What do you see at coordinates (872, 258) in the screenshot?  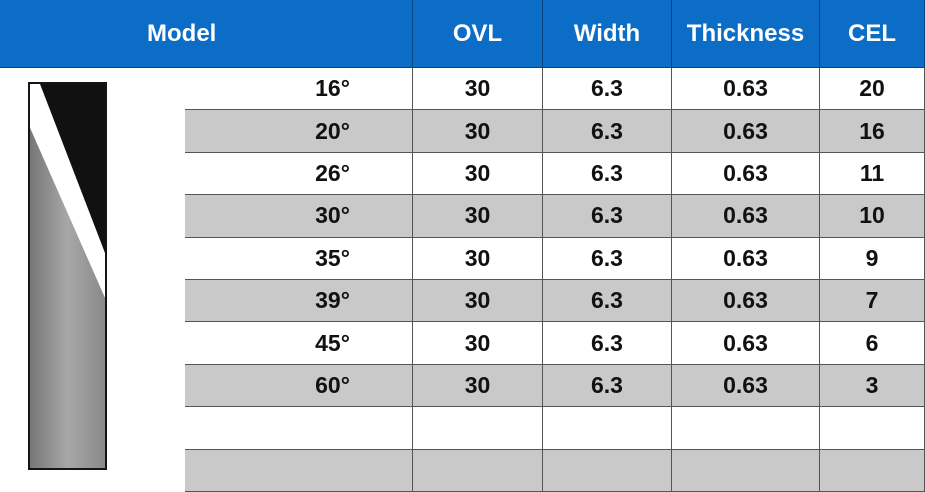 I see `data-cell: 9` at bounding box center [872, 258].